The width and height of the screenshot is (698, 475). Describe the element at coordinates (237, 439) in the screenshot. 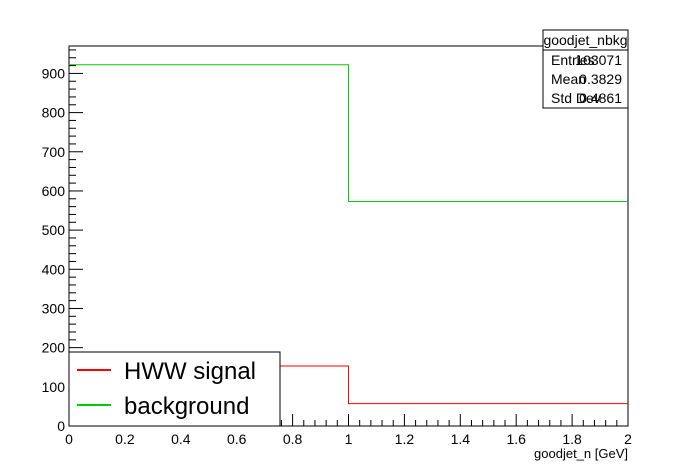

I see `x-tick-label: 0.6` at that location.